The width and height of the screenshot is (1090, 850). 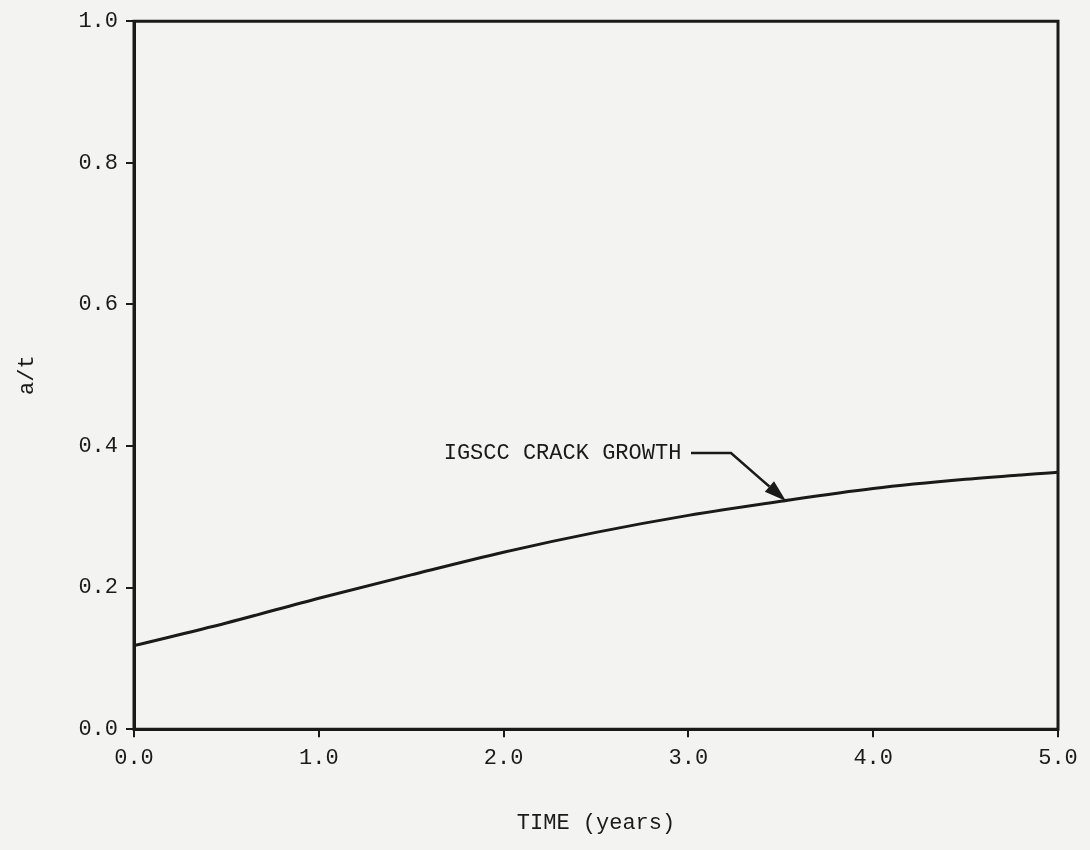 What do you see at coordinates (688, 759) in the screenshot?
I see `x-tick-label: 3.0` at bounding box center [688, 759].